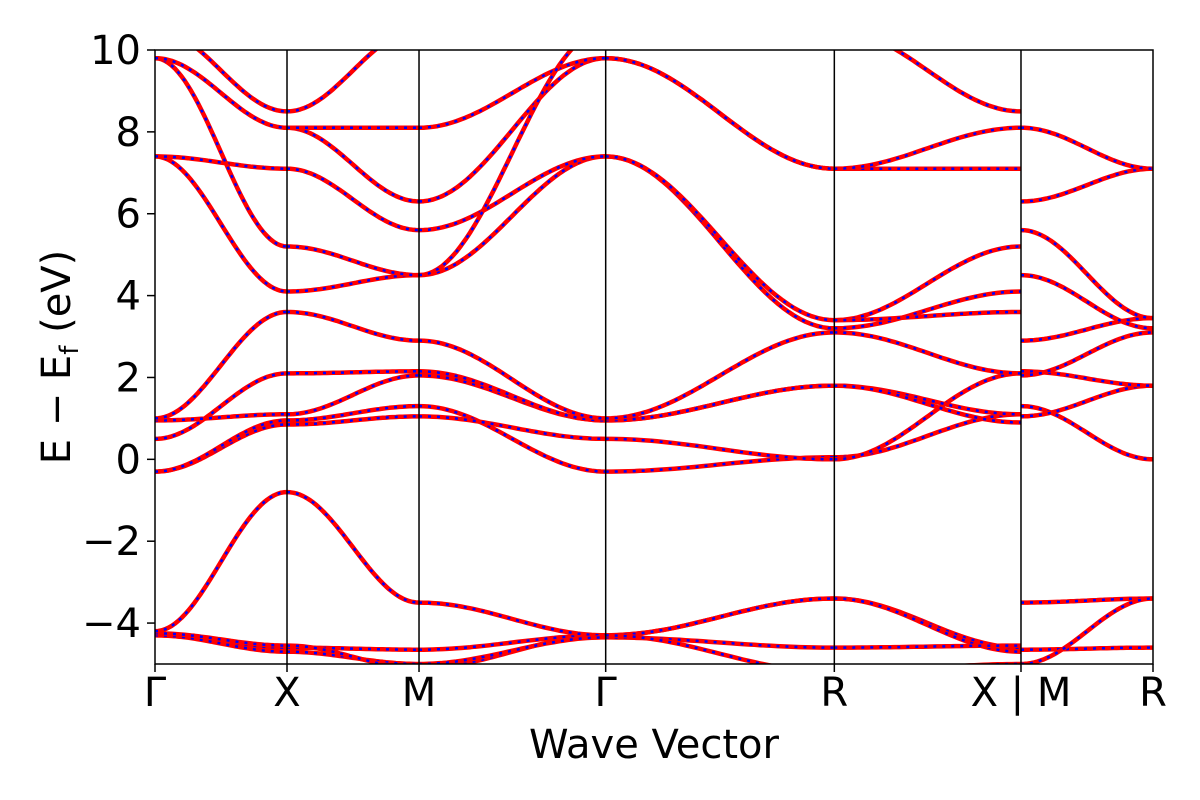  I want to click on y-axis: −4 −2 0 2 4 6 8 10, so click(118, 337).